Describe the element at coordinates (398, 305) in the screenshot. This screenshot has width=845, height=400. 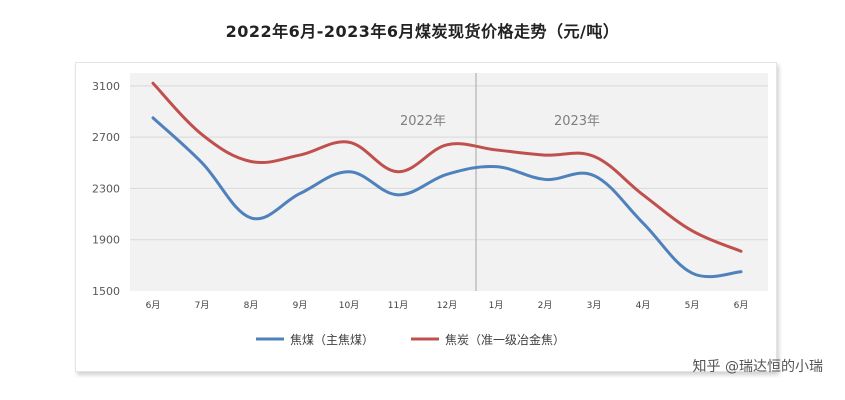
I see `x-tick-label: 11月` at that location.